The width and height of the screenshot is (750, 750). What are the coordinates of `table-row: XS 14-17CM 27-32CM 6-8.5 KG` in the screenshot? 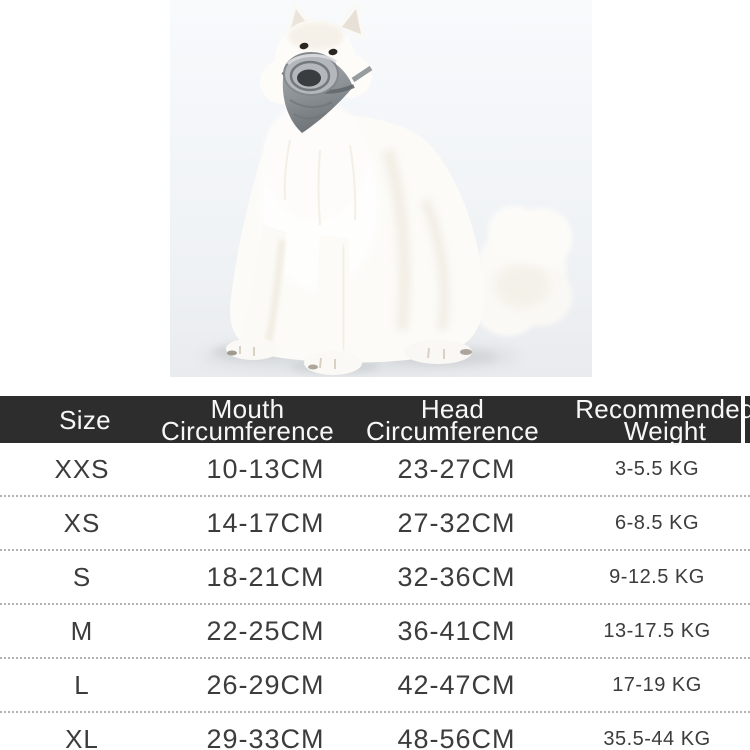 It's located at (375, 524).